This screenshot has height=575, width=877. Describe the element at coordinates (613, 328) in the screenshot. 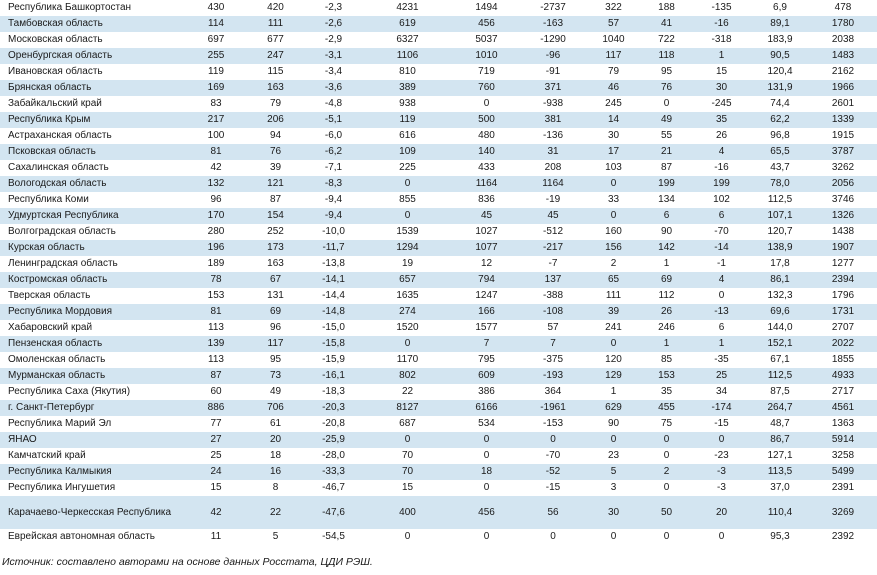

I see `value-cell: 241` at that location.